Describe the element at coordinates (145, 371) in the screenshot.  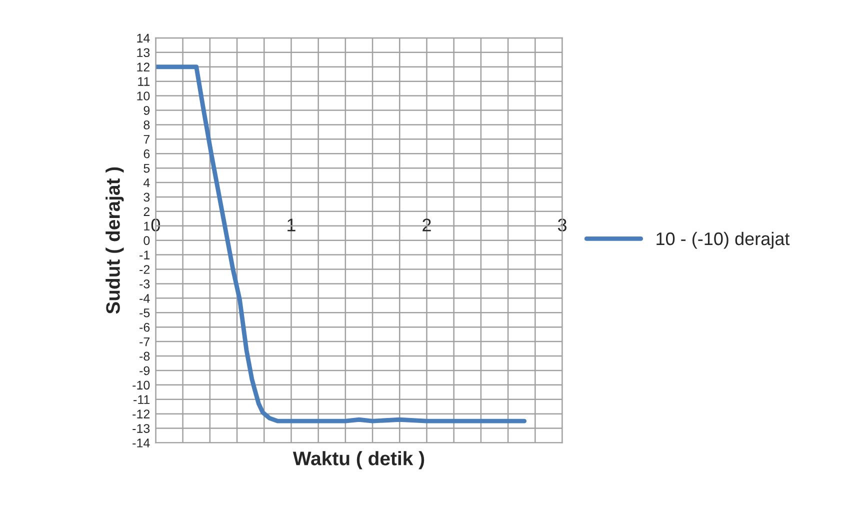
I see `y-tick-label: -9` at that location.